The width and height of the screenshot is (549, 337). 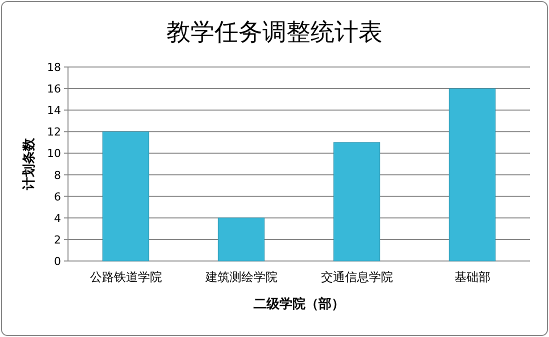 What do you see at coordinates (54, 111) in the screenshot?
I see `y-tick-label: 14` at bounding box center [54, 111].